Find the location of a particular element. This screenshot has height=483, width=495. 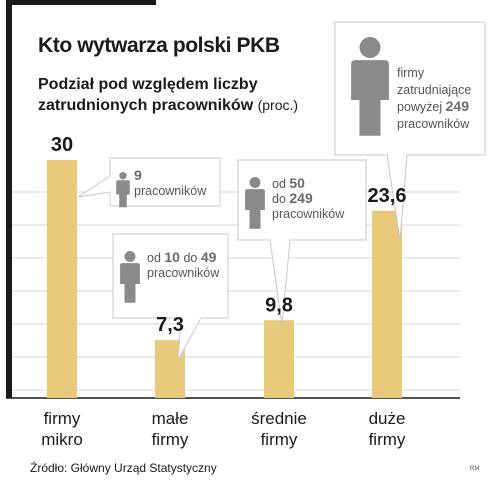

callout-text: zatrudniające is located at coordinates (434, 90).